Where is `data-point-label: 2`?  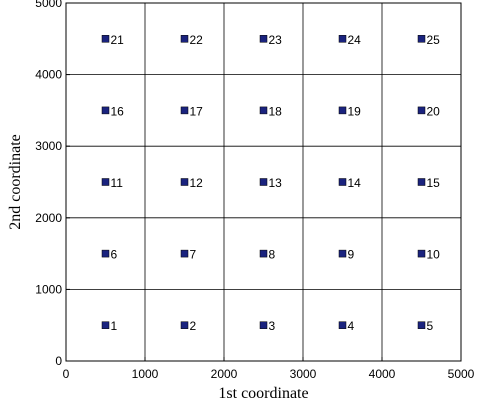
data-point-label: 2 is located at coordinates (193, 326).